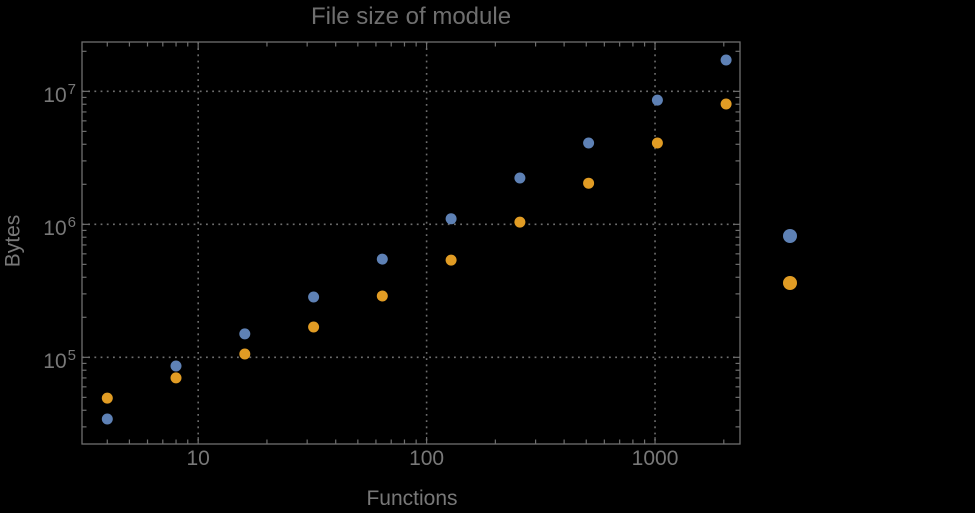 This screenshot has width=975, height=513. I want to click on x-tick-label: 10, so click(198, 458).